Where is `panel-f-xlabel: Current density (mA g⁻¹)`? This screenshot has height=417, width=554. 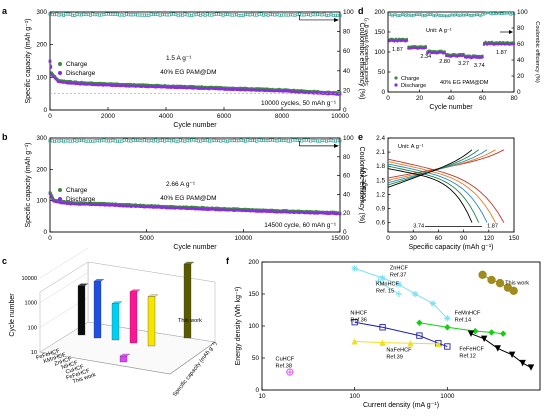
panel-f-xlabel: Current density (mA g⁻¹) is located at coordinates (401, 405).